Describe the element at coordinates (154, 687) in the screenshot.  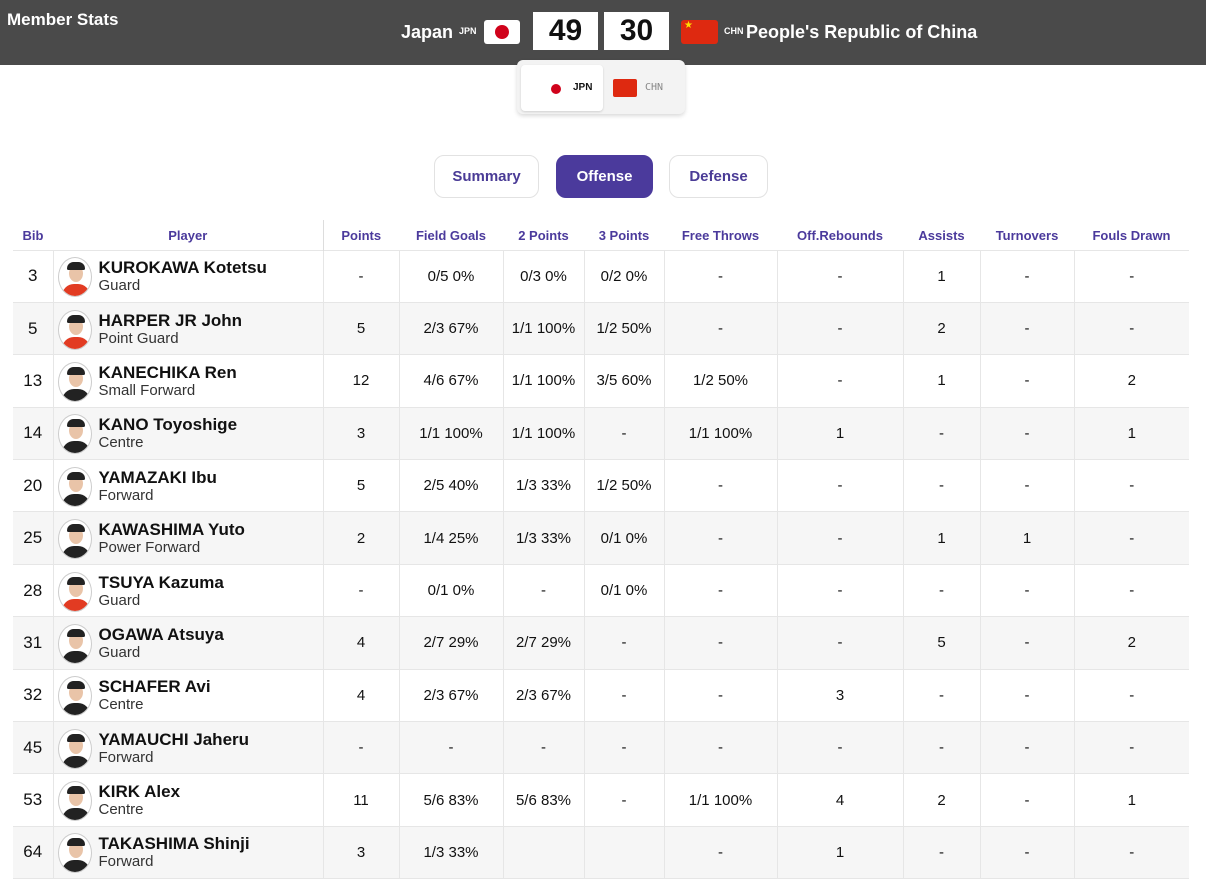
I see `player-name: SCHAFER Avi` at that location.